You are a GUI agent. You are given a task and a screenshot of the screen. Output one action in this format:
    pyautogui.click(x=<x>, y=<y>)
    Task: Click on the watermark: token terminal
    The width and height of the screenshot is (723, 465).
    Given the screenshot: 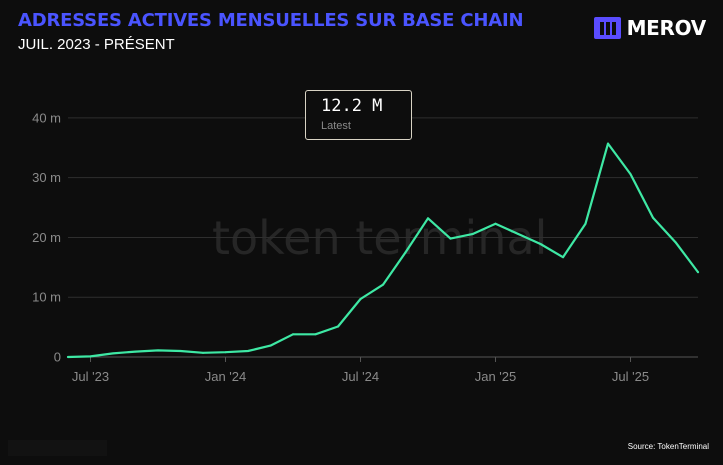 What is the action you would take?
    pyautogui.click(x=379, y=238)
    